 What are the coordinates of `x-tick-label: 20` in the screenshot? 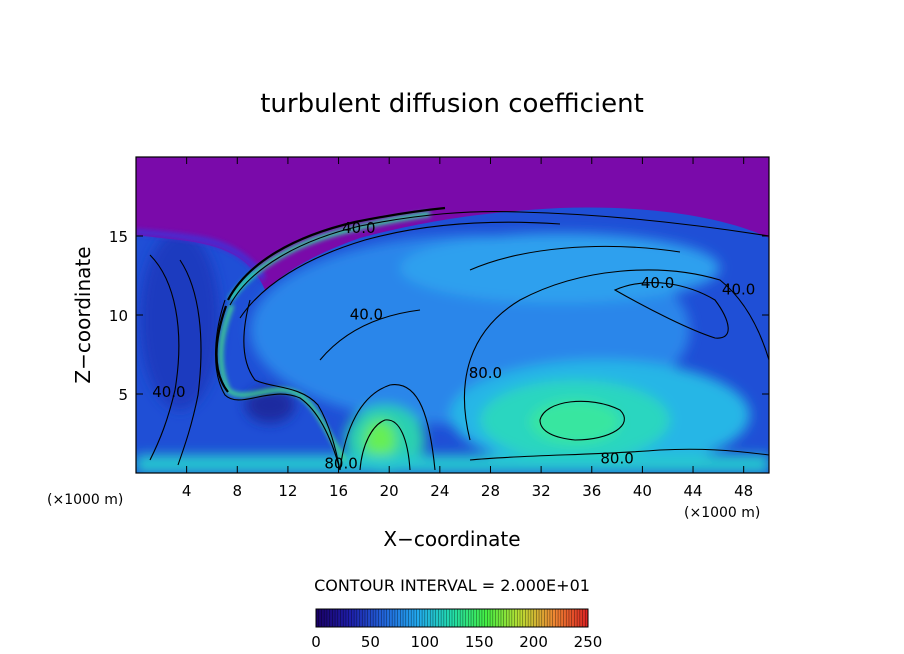 It's located at (389, 491).